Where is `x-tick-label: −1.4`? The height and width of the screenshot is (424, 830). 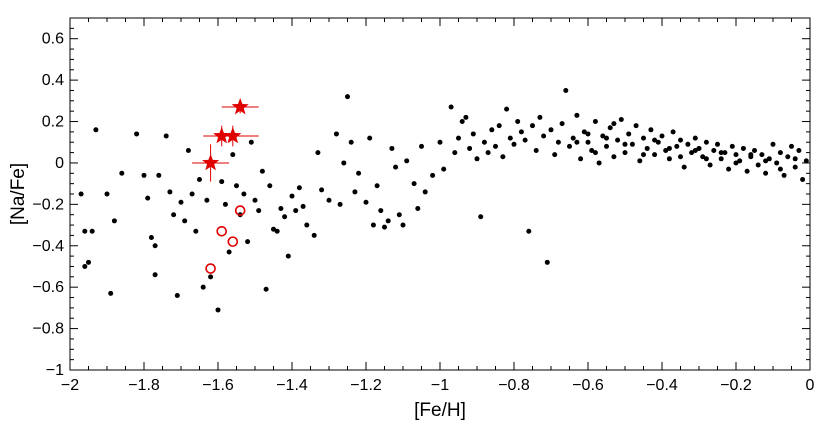 x-tick-label: −1.4 is located at coordinates (292, 385).